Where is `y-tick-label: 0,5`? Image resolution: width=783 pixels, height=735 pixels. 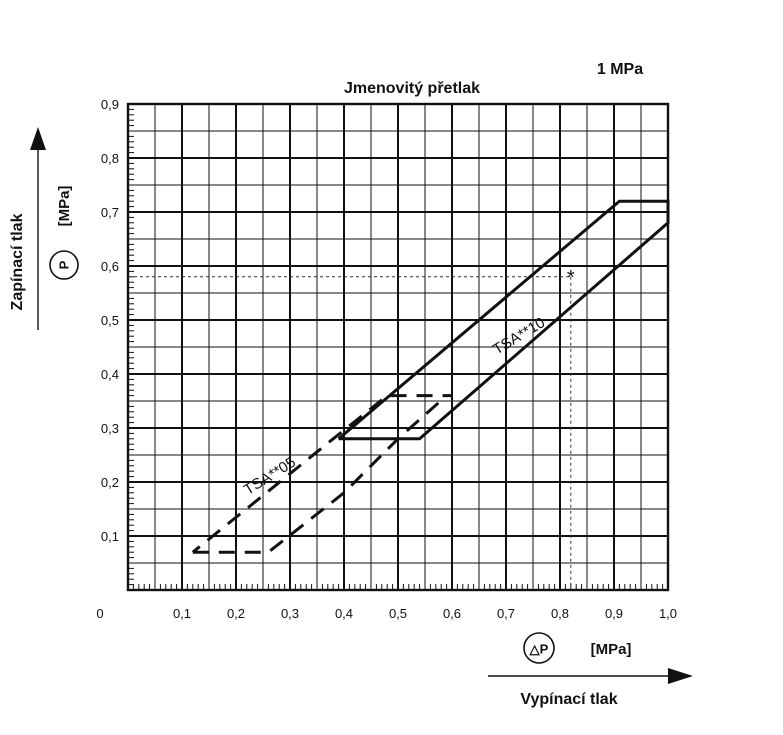
y-tick-label: 0,5 is located at coordinates (110, 320).